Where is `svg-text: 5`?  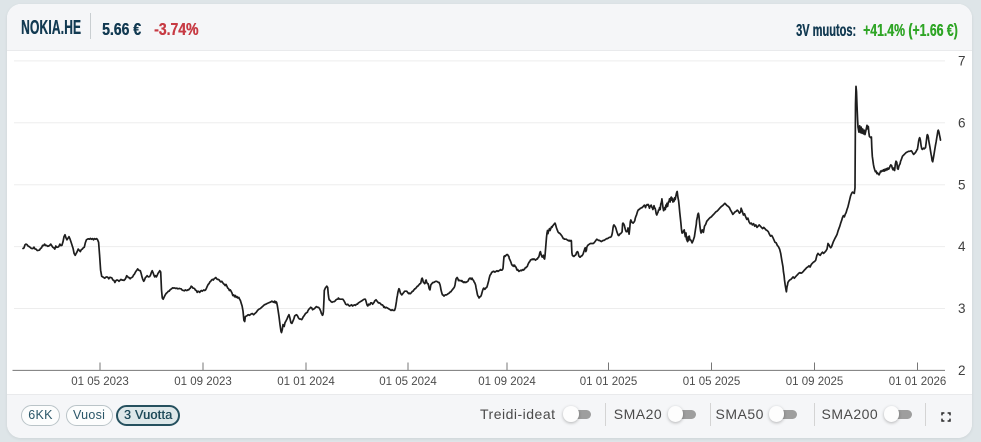 svg-text: 5 is located at coordinates (962, 184).